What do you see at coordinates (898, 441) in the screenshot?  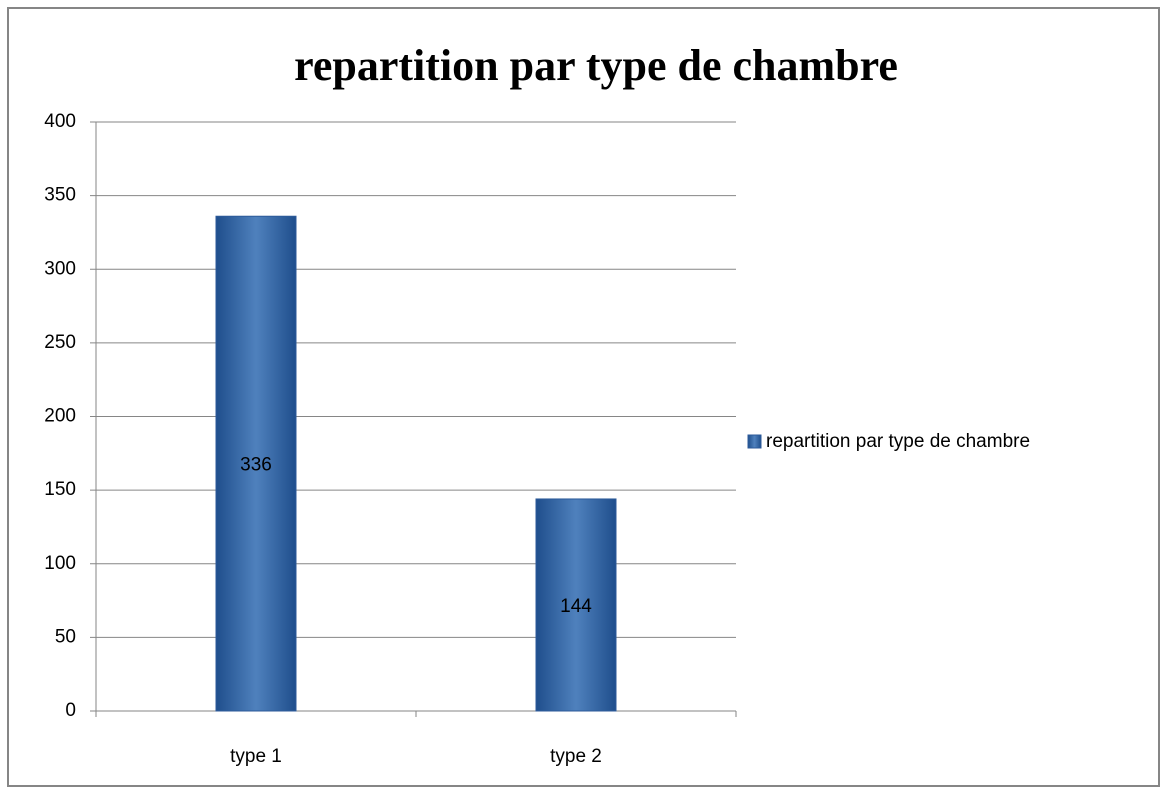 I see `legend-label: repartition par type de chambre` at bounding box center [898, 441].